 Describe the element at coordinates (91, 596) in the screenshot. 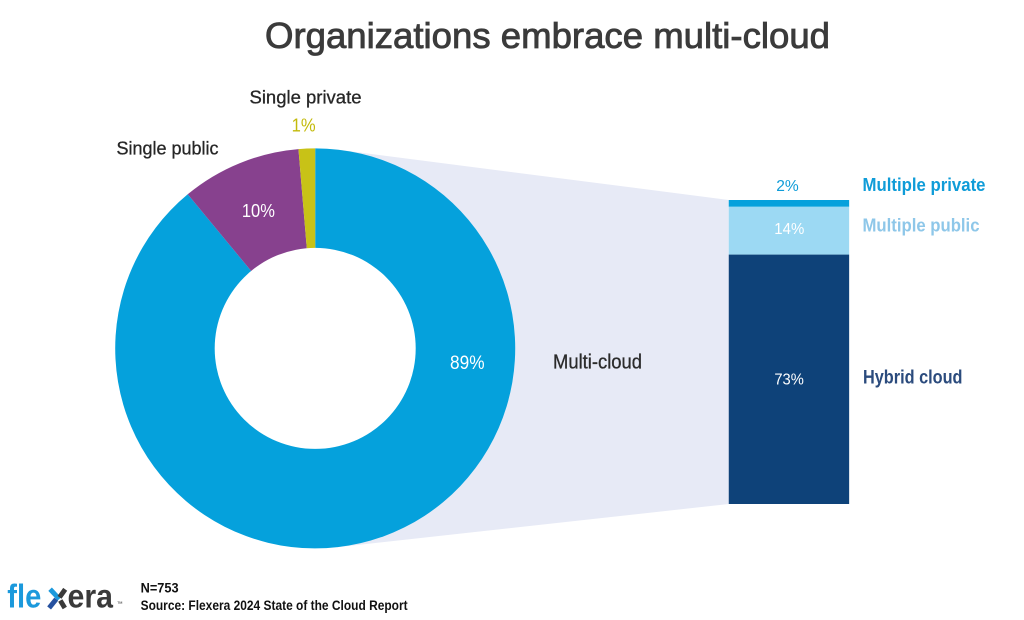

I see `svg-text: era` at that location.